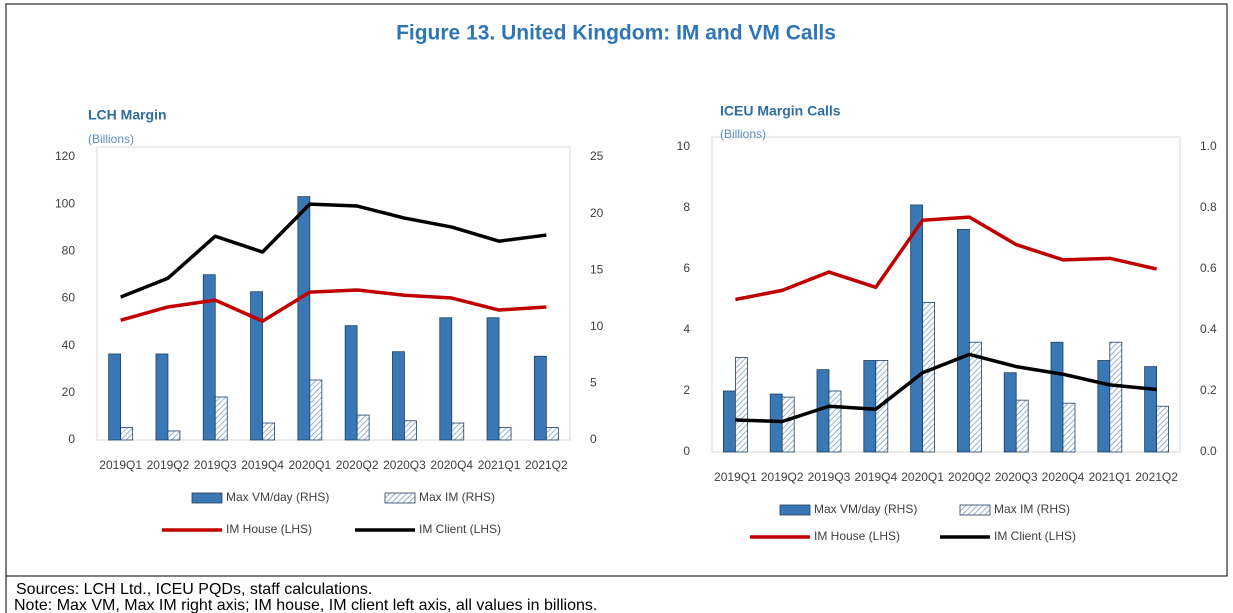 This screenshot has height=613, width=1233. Describe the element at coordinates (65, 156) in the screenshot. I see `y-tick-label: 120` at that location.